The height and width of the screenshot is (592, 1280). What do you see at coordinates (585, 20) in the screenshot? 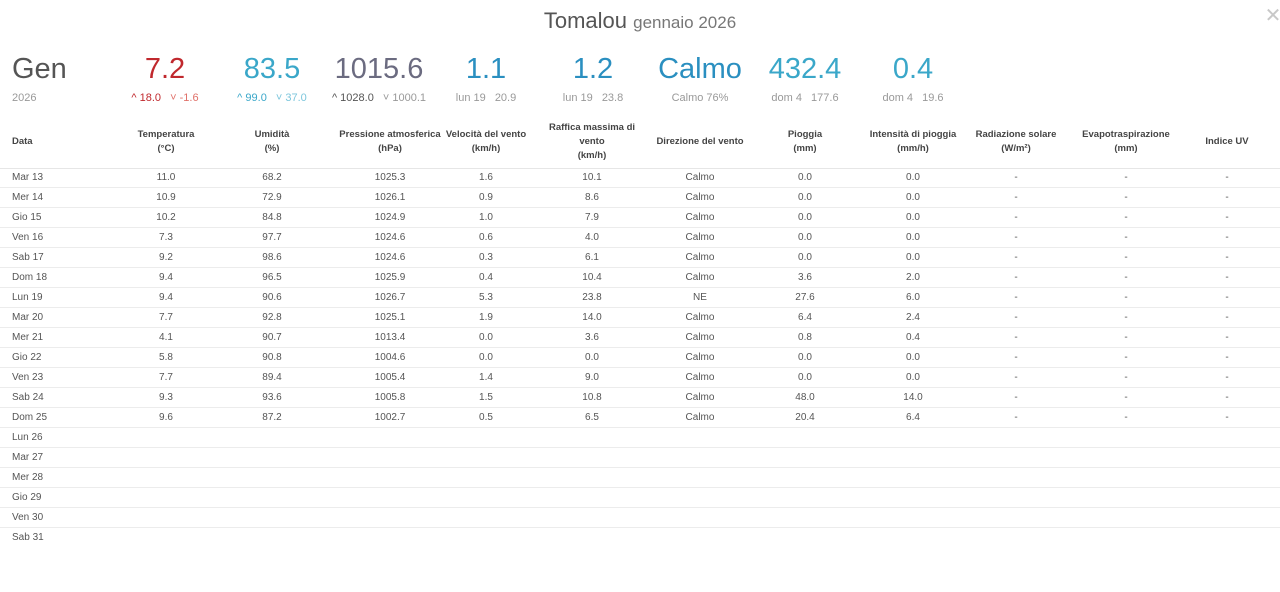
I see `station-name: Tomalou` at bounding box center [585, 20].